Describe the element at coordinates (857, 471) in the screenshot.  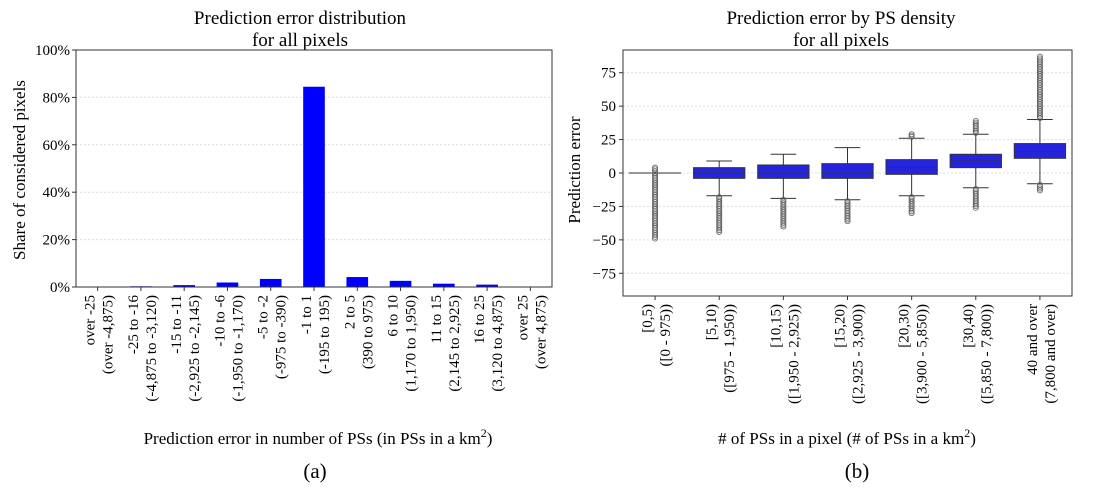
I see `panel-label-b: (b)` at that location.